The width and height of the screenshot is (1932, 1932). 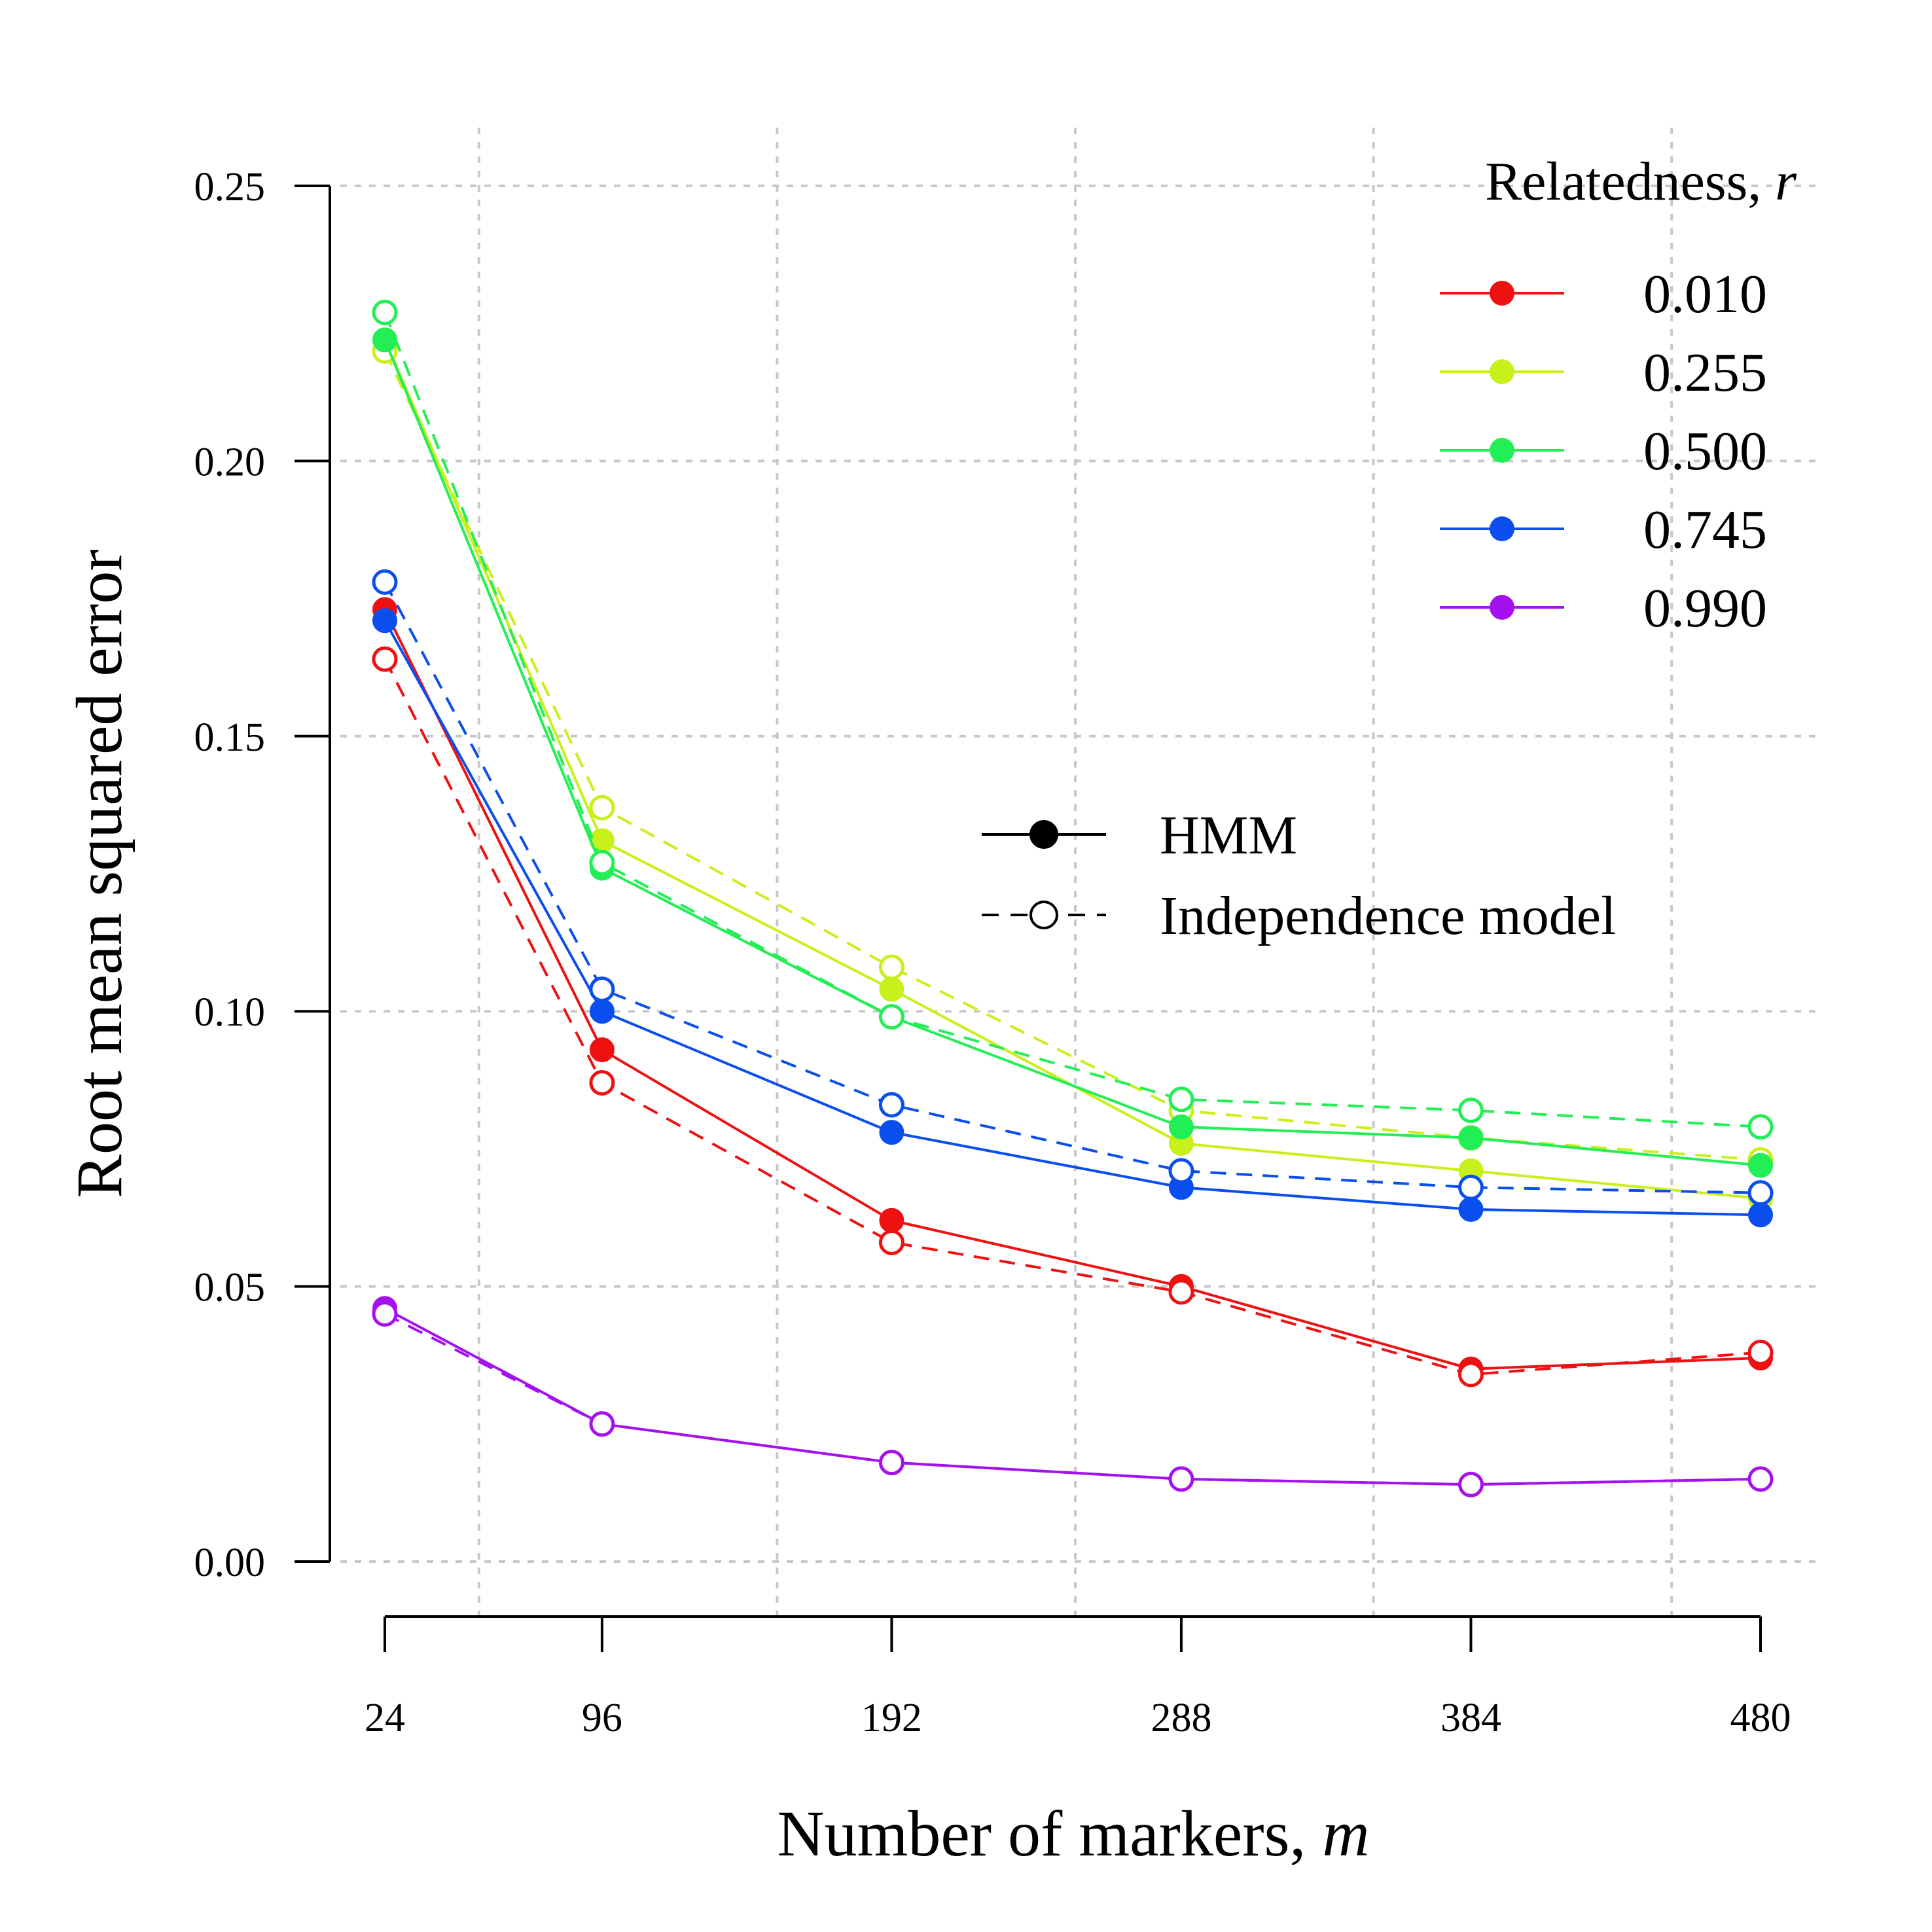 I want to click on y-tick-label: 0.20, so click(x=230, y=462).